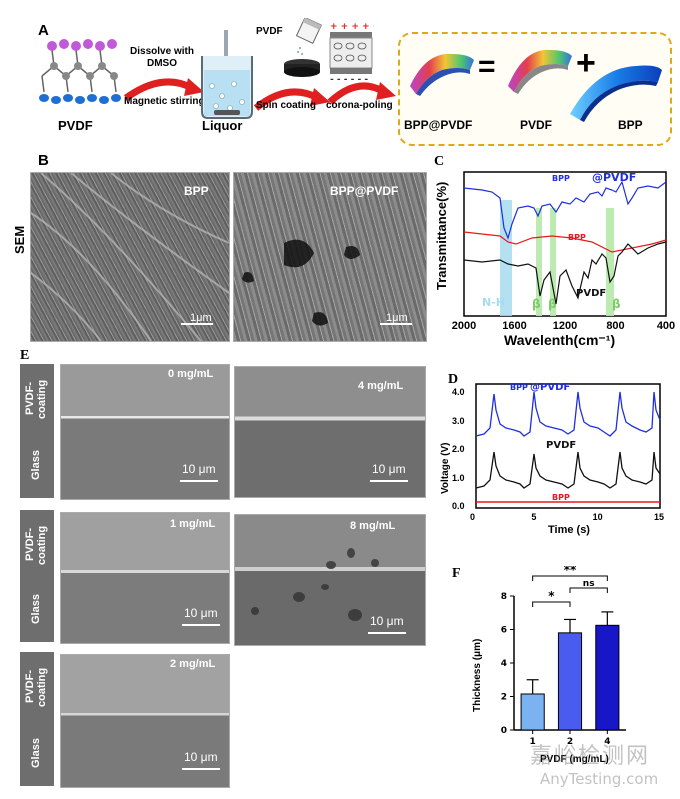 The height and width of the screenshot is (799, 680). What do you see at coordinates (607, 742) in the screenshot?
I see `x-tick-label: 4` at bounding box center [607, 742].